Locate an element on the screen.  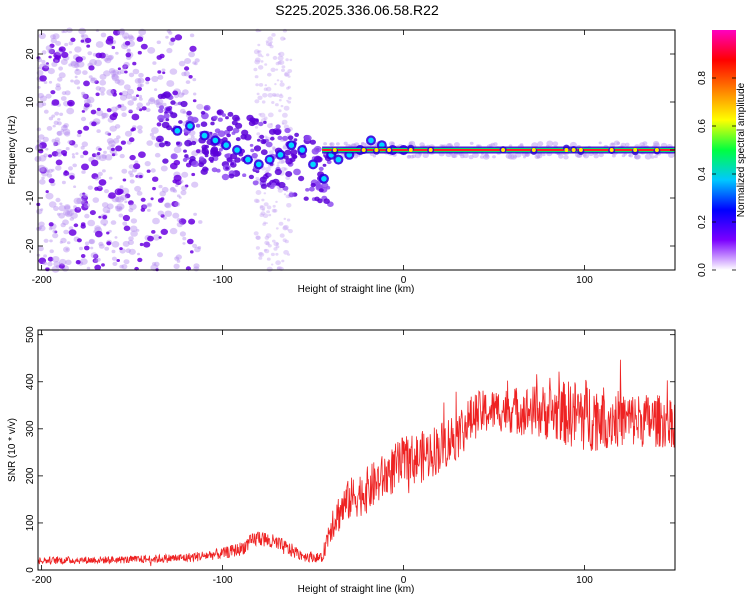
snr-ytick-label: 500 is located at coordinates (30, 334).